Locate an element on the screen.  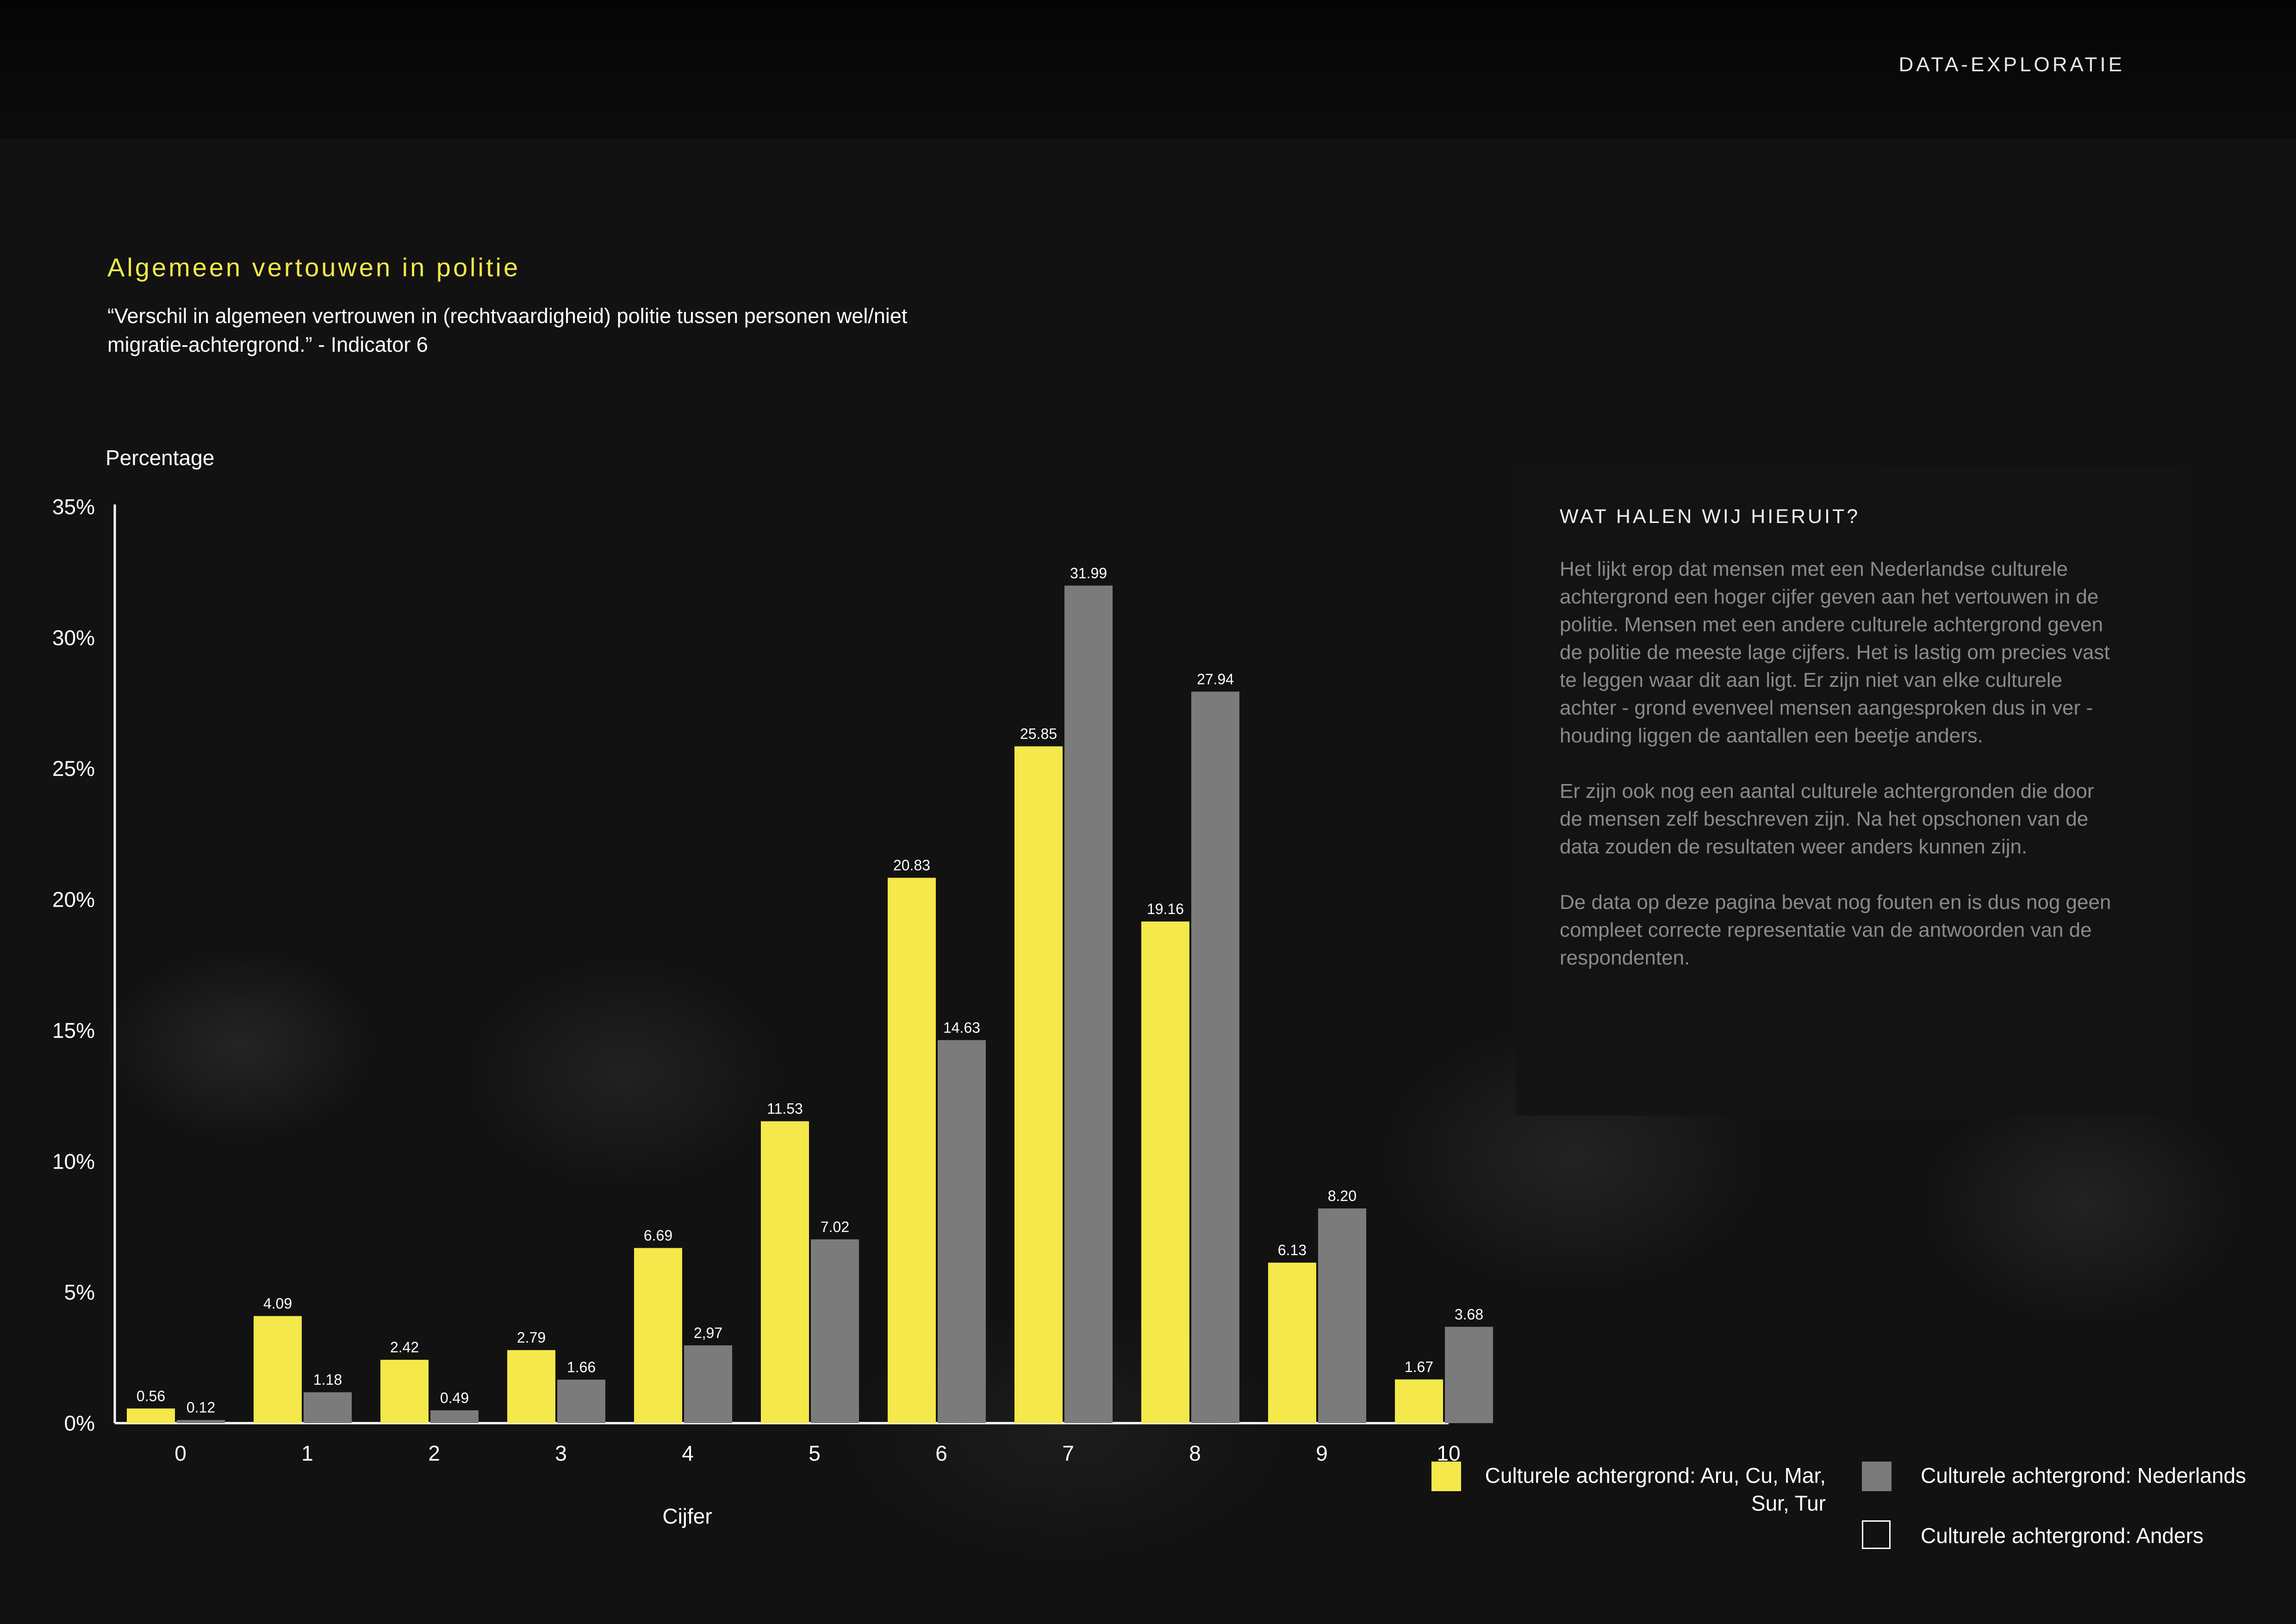
x-tick-label: 2 is located at coordinates (434, 1453).